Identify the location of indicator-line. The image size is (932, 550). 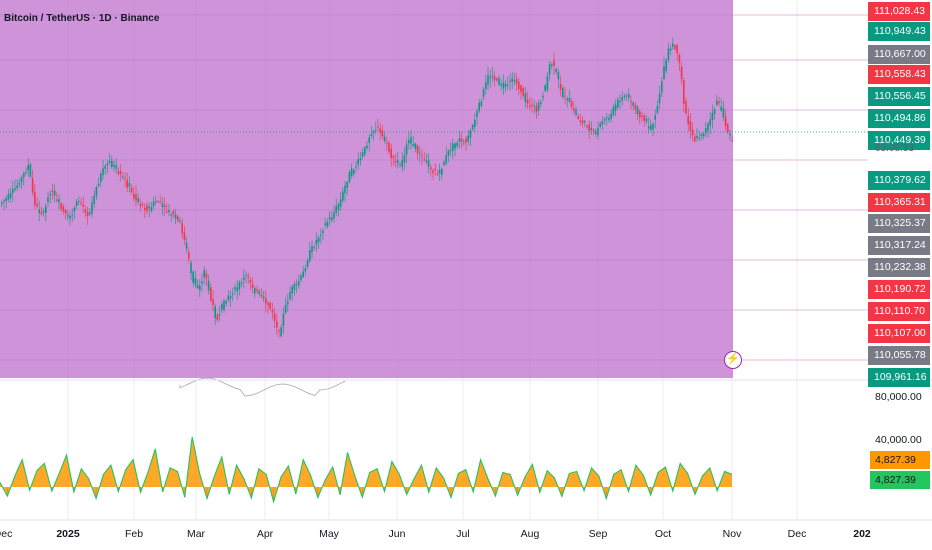
(262, 387).